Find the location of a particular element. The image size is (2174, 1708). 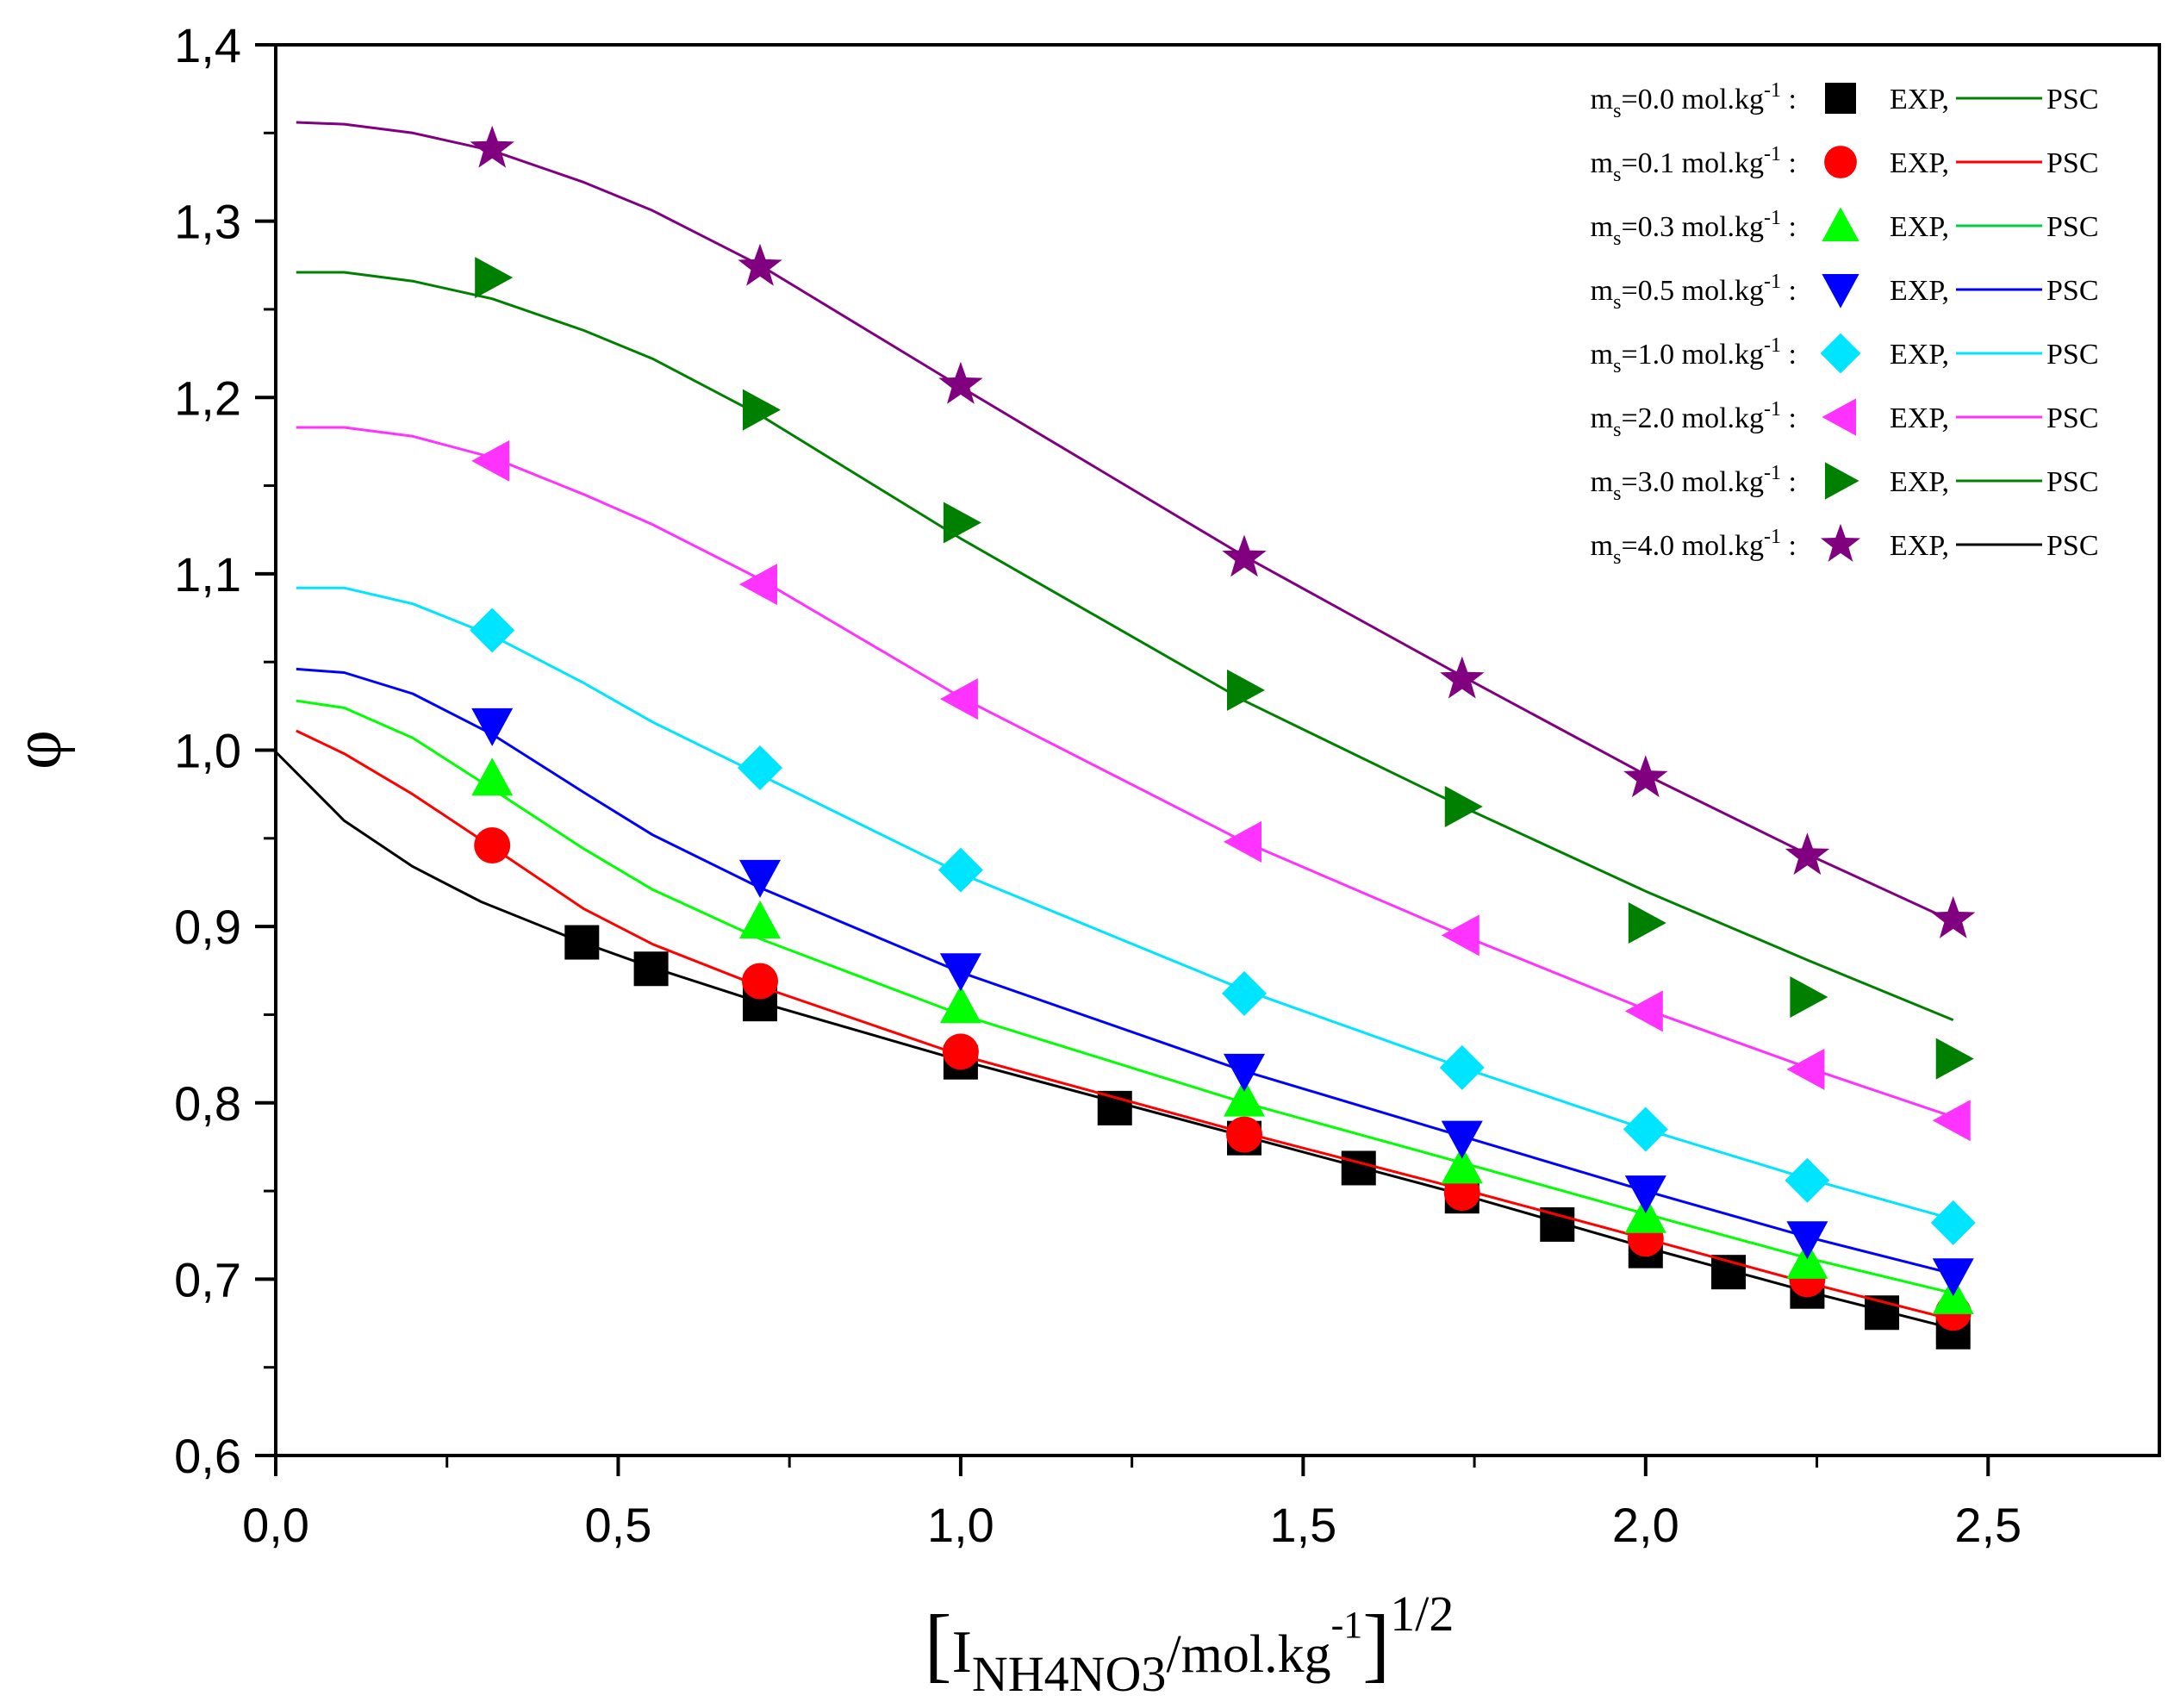

legend-label-3-part-1: s is located at coordinates (1617, 303).